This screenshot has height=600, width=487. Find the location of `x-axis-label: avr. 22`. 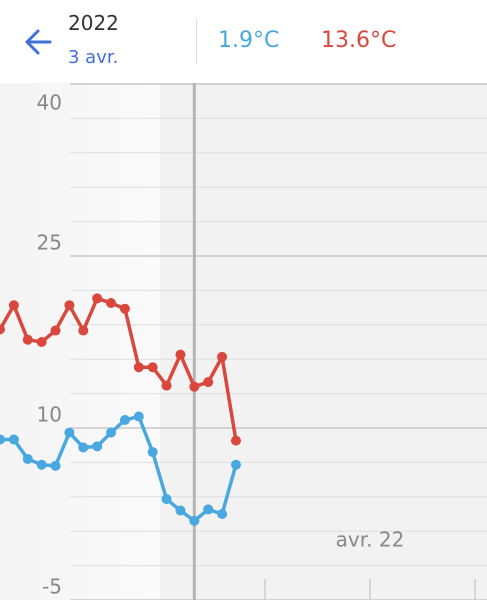

x-axis-label: avr. 22 is located at coordinates (370, 540).